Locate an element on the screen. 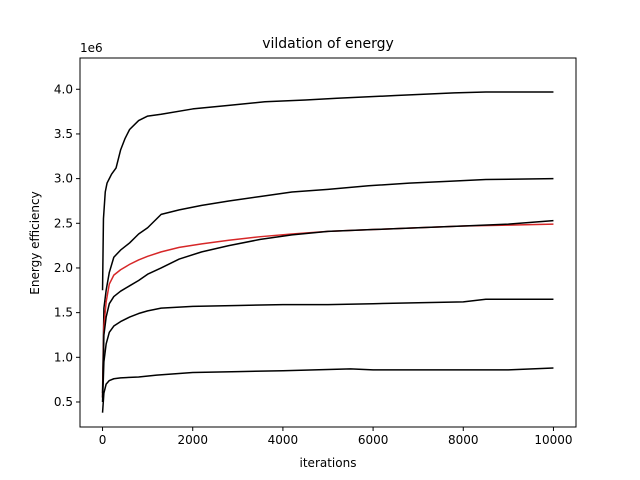 This screenshot has height=480, width=640. y-tick-label: 4.0 is located at coordinates (63, 89).